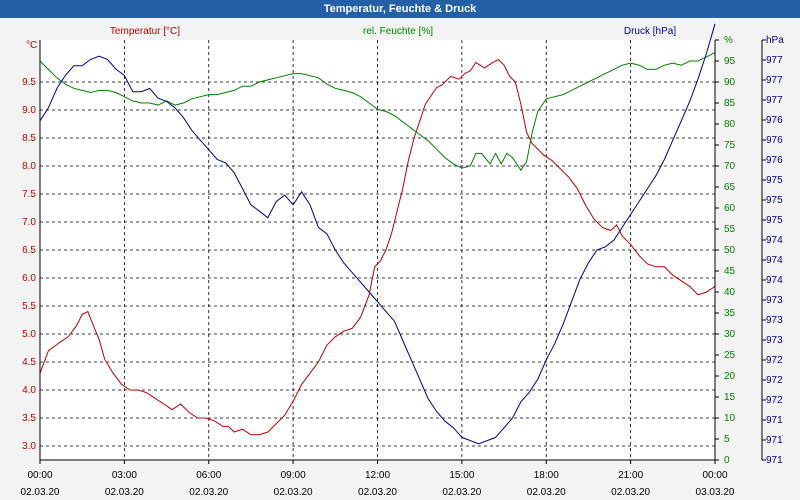  I want to click on humidity-tick: 75, so click(730, 145).